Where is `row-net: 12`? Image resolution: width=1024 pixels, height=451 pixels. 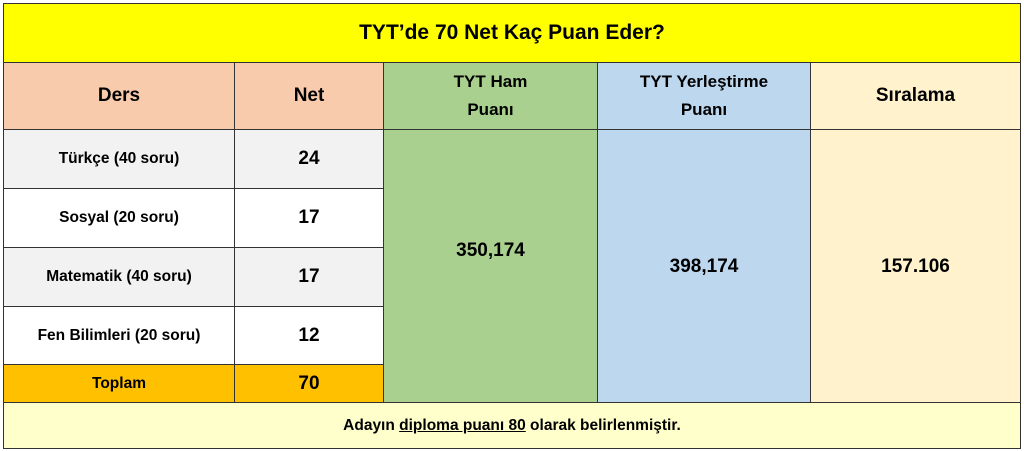
row-net: 12 is located at coordinates (309, 335).